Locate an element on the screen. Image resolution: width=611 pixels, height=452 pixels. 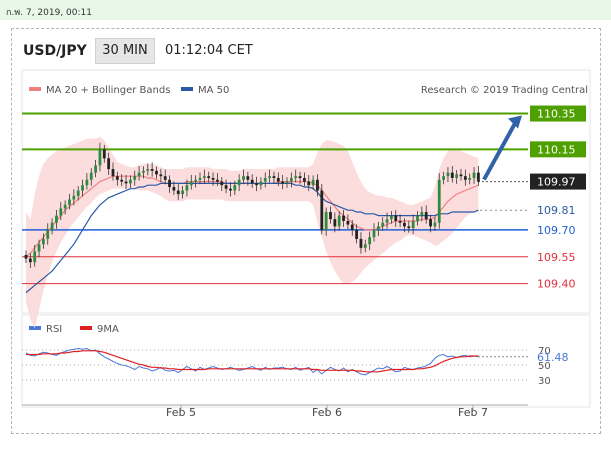
legend-rsi: RSI is located at coordinates (54, 329).